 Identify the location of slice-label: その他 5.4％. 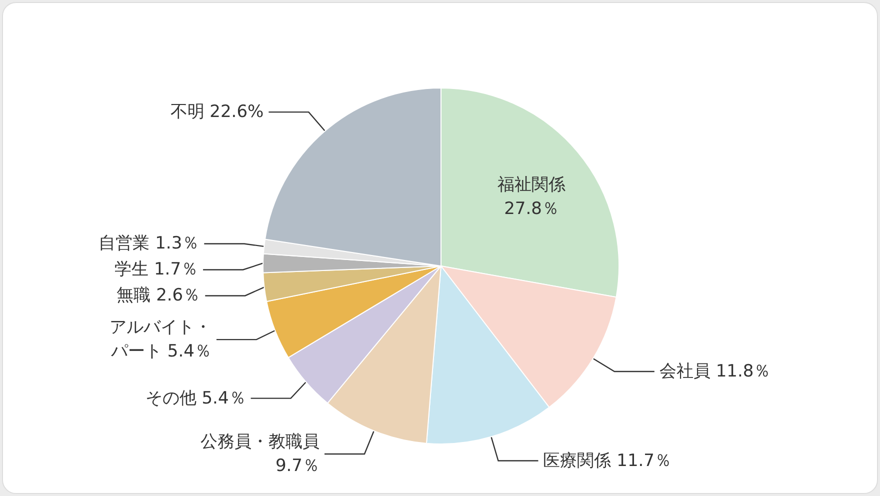
(195, 398).